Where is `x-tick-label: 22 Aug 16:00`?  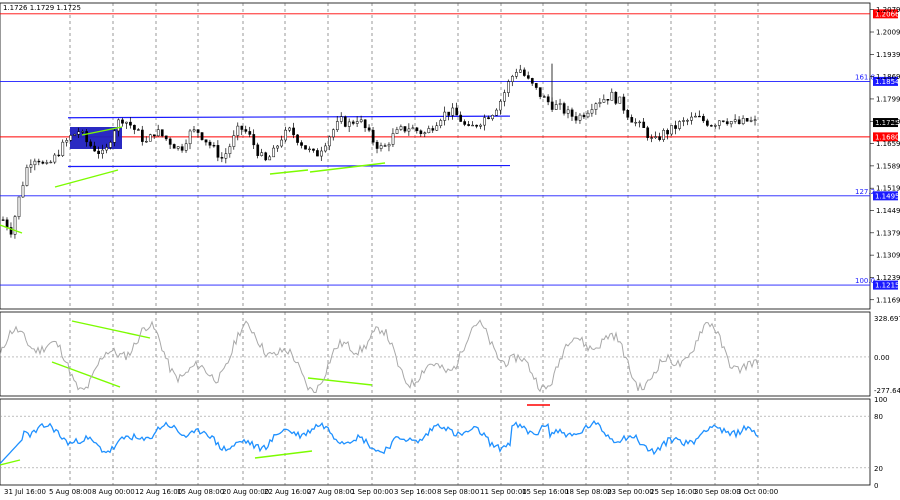
x-tick-label: 22 Aug 16:00 is located at coordinates (287, 492).